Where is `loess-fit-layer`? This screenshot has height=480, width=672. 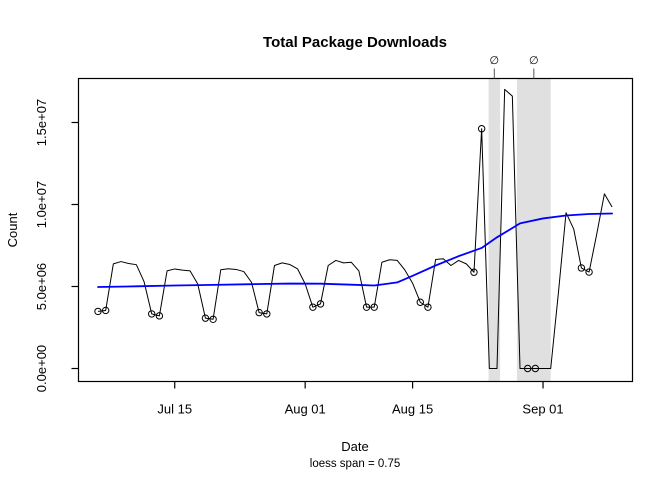
loess-fit-layer is located at coordinates (355, 250).